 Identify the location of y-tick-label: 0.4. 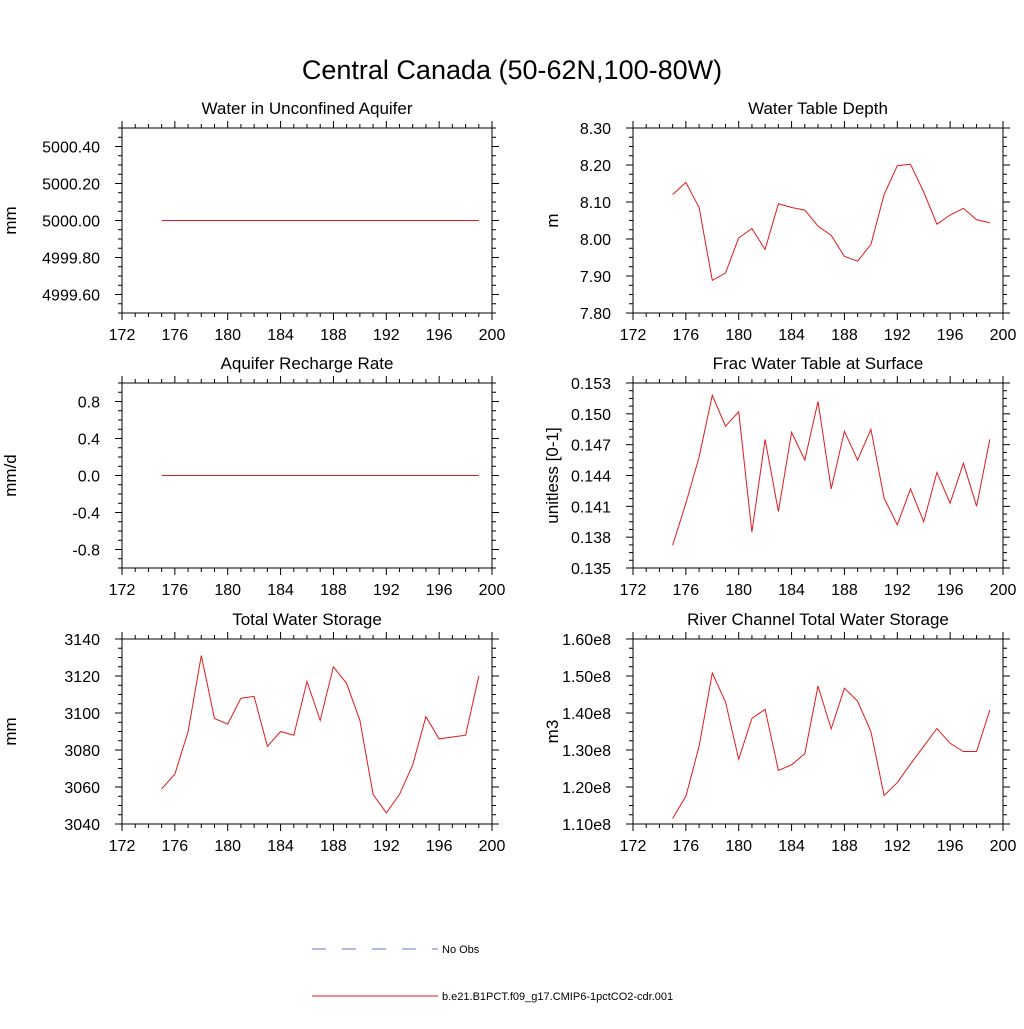
(89, 440).